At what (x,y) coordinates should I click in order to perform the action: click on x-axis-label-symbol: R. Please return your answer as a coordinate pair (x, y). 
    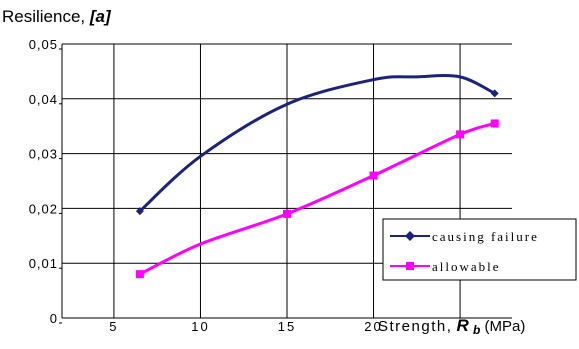
    Looking at the image, I should click on (463, 325).